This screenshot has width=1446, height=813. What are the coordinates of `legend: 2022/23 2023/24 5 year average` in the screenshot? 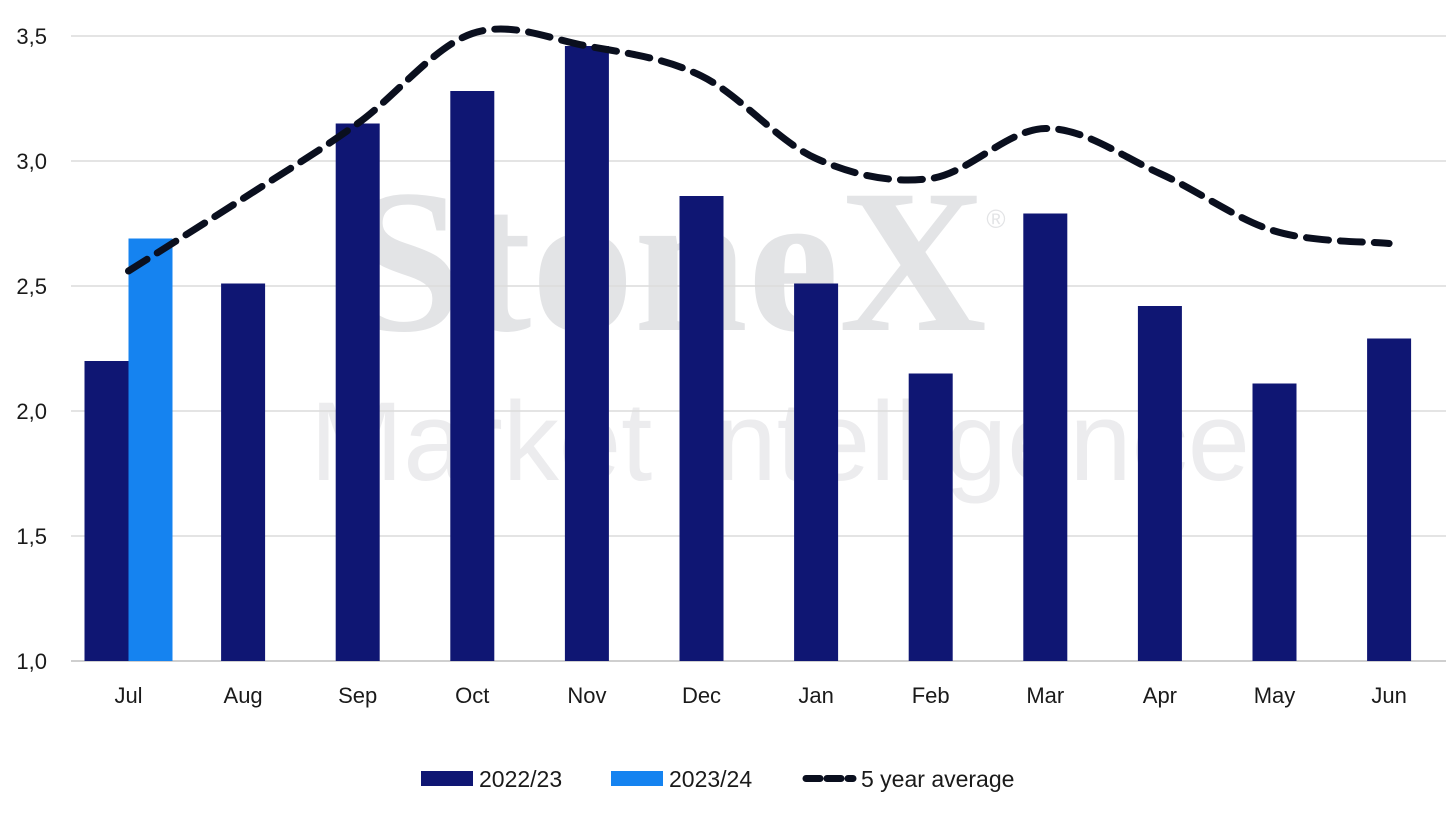 It's located at (717, 779).